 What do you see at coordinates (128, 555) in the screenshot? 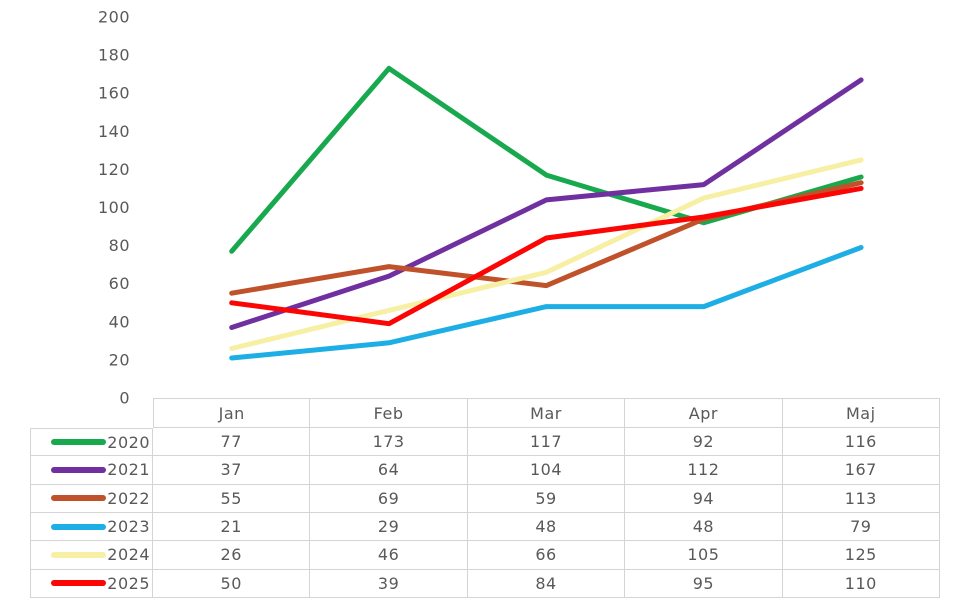
I see `legend-label: 2024` at bounding box center [128, 555].